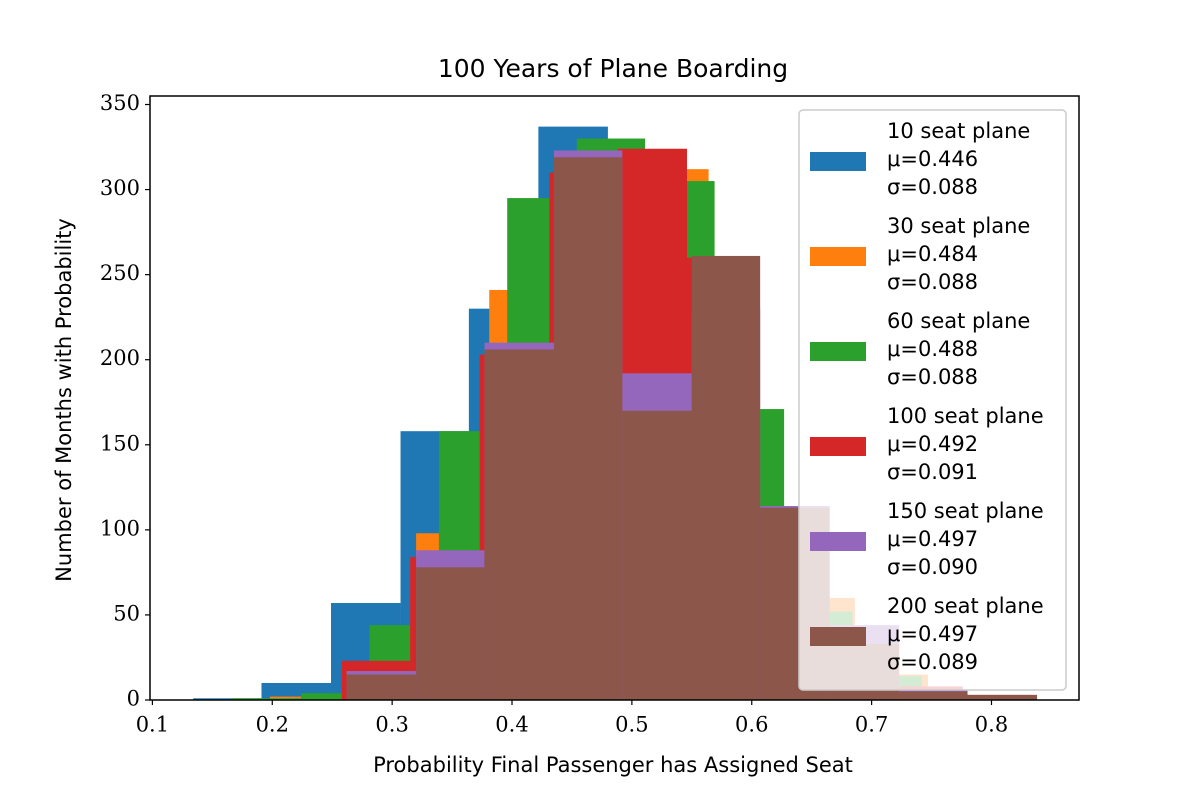 The width and height of the screenshot is (1200, 800). What do you see at coordinates (120, 188) in the screenshot?
I see `y-tick-label: 300` at bounding box center [120, 188].